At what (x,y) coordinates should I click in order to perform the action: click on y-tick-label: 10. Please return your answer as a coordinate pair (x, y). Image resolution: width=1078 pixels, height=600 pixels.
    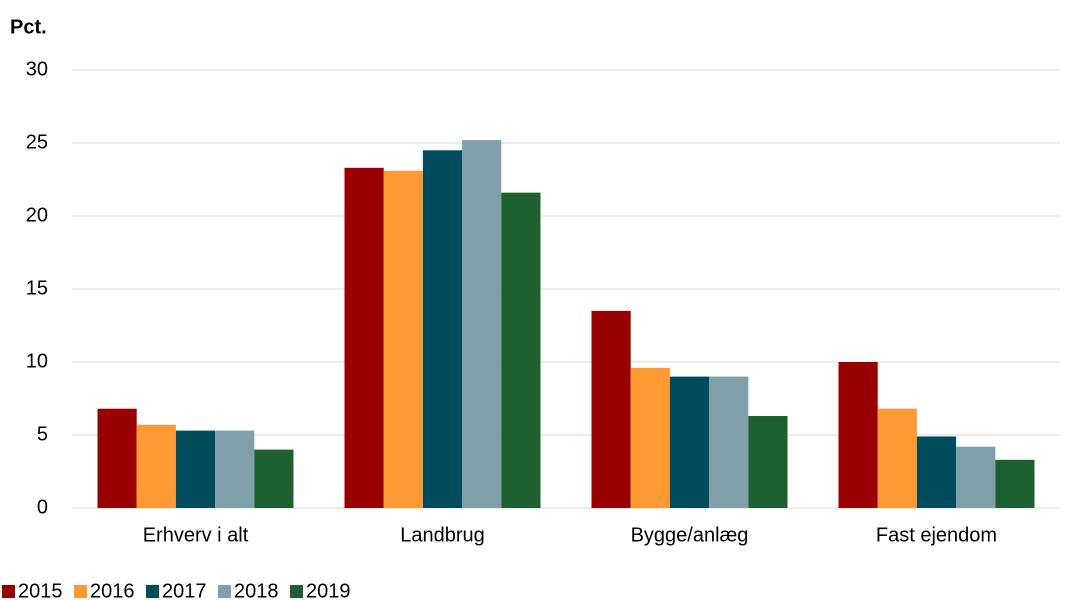
    Looking at the image, I should click on (37, 361).